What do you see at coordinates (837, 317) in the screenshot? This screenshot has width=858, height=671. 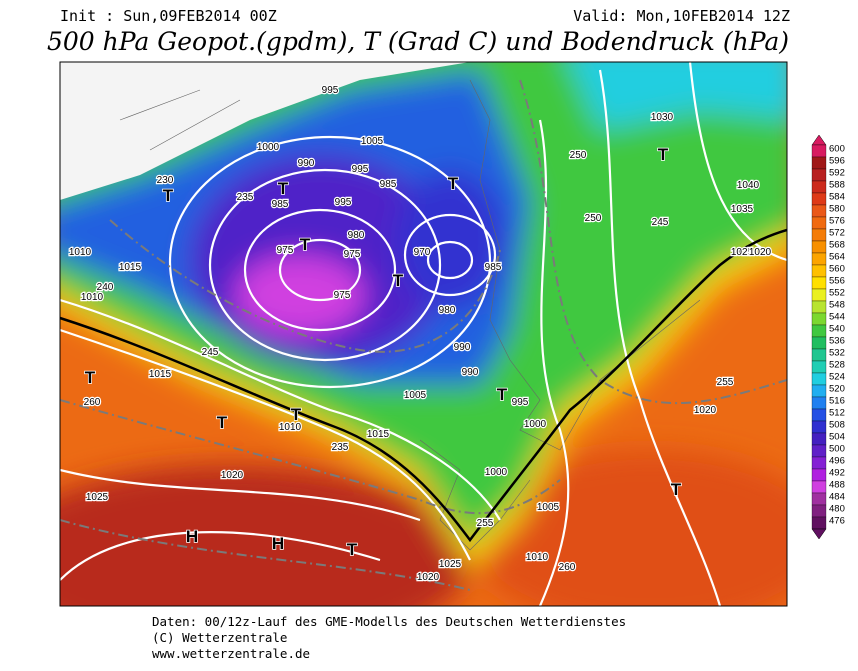 I see `legend-label: 544` at bounding box center [837, 317].